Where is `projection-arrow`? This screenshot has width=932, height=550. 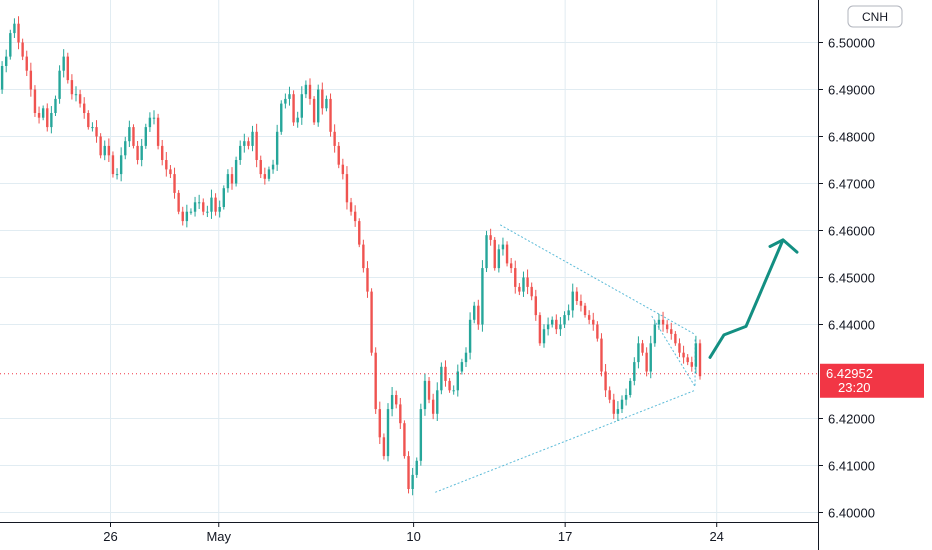 projection-arrow is located at coordinates (753, 298).